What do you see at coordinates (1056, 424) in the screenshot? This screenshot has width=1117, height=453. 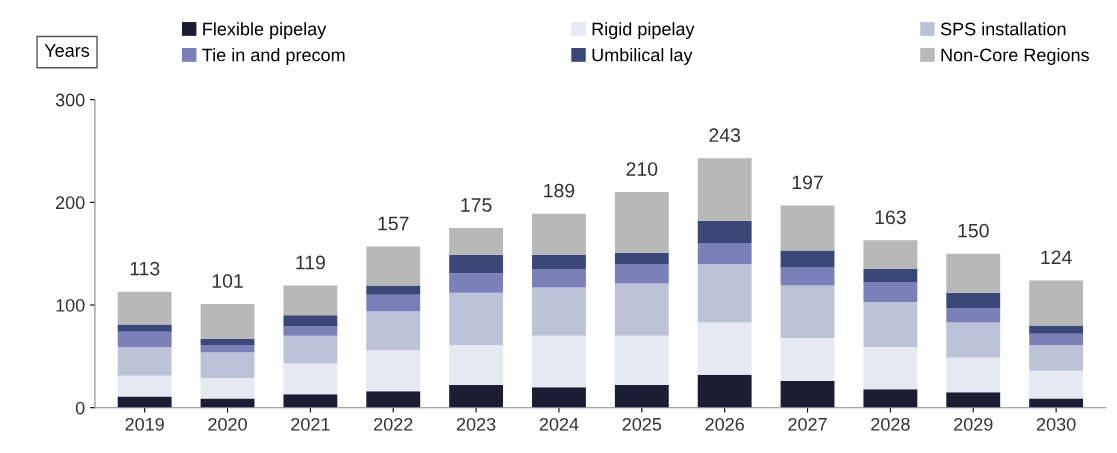 I see `x-tick-label: 2030` at bounding box center [1056, 424].